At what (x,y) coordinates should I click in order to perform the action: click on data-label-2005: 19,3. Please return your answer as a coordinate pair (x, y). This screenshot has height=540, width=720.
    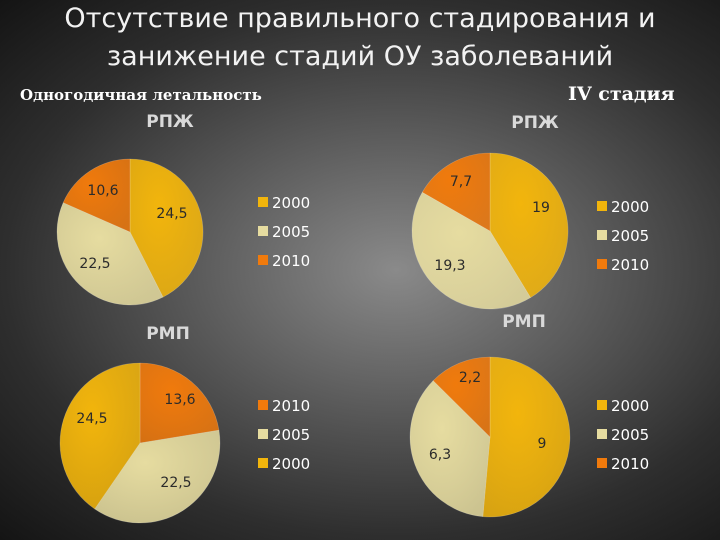
    Looking at the image, I should click on (449, 266).